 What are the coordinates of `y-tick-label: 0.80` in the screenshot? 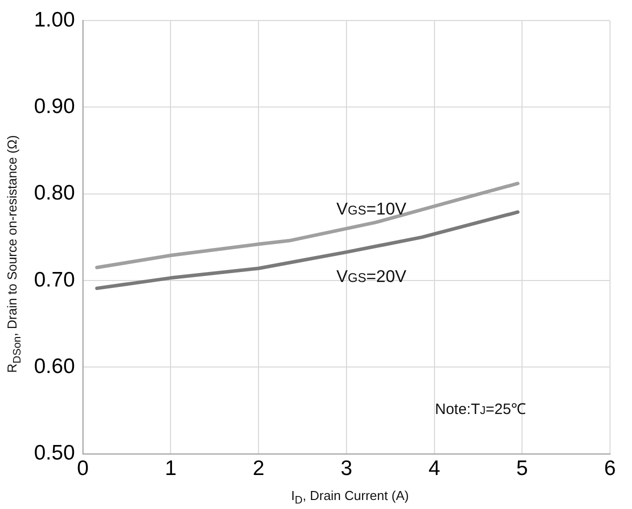 It's located at (54, 193).